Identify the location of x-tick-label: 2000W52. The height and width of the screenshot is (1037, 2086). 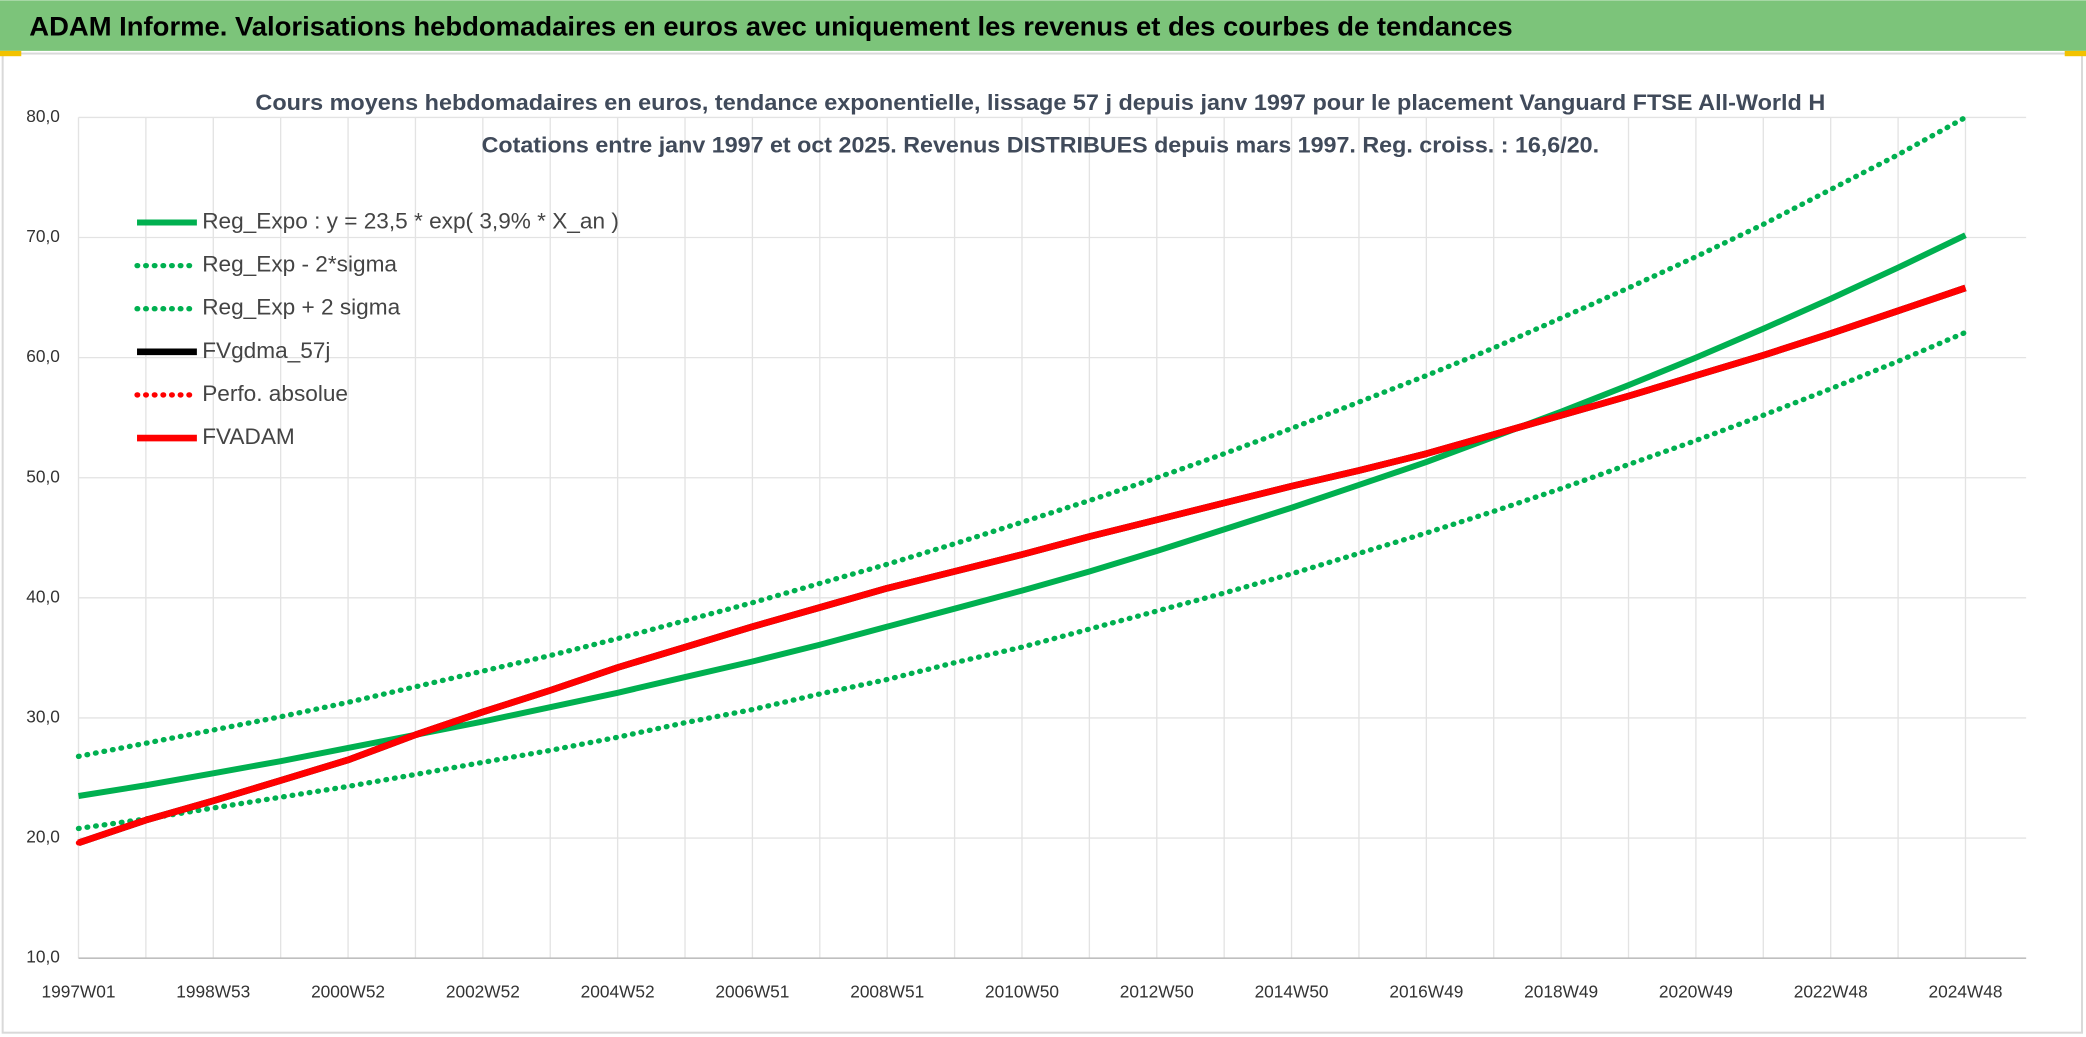
(348, 991).